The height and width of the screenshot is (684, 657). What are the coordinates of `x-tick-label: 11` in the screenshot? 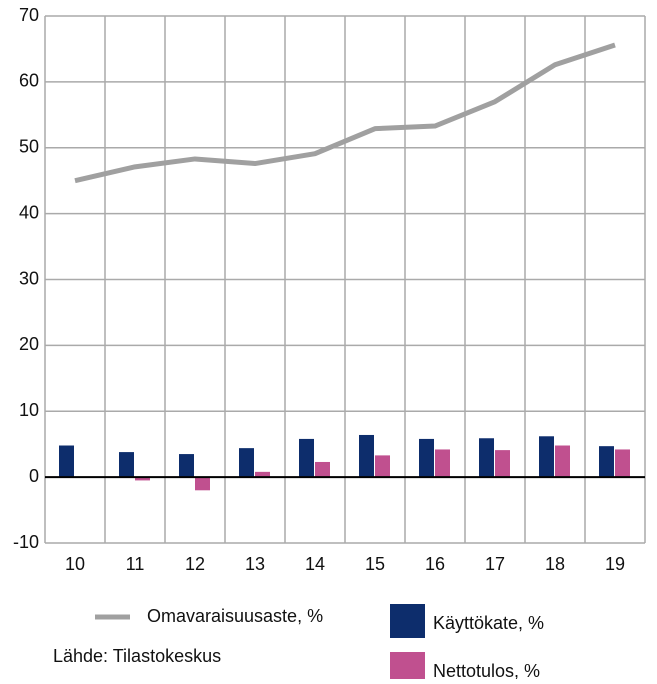 It's located at (135, 564).